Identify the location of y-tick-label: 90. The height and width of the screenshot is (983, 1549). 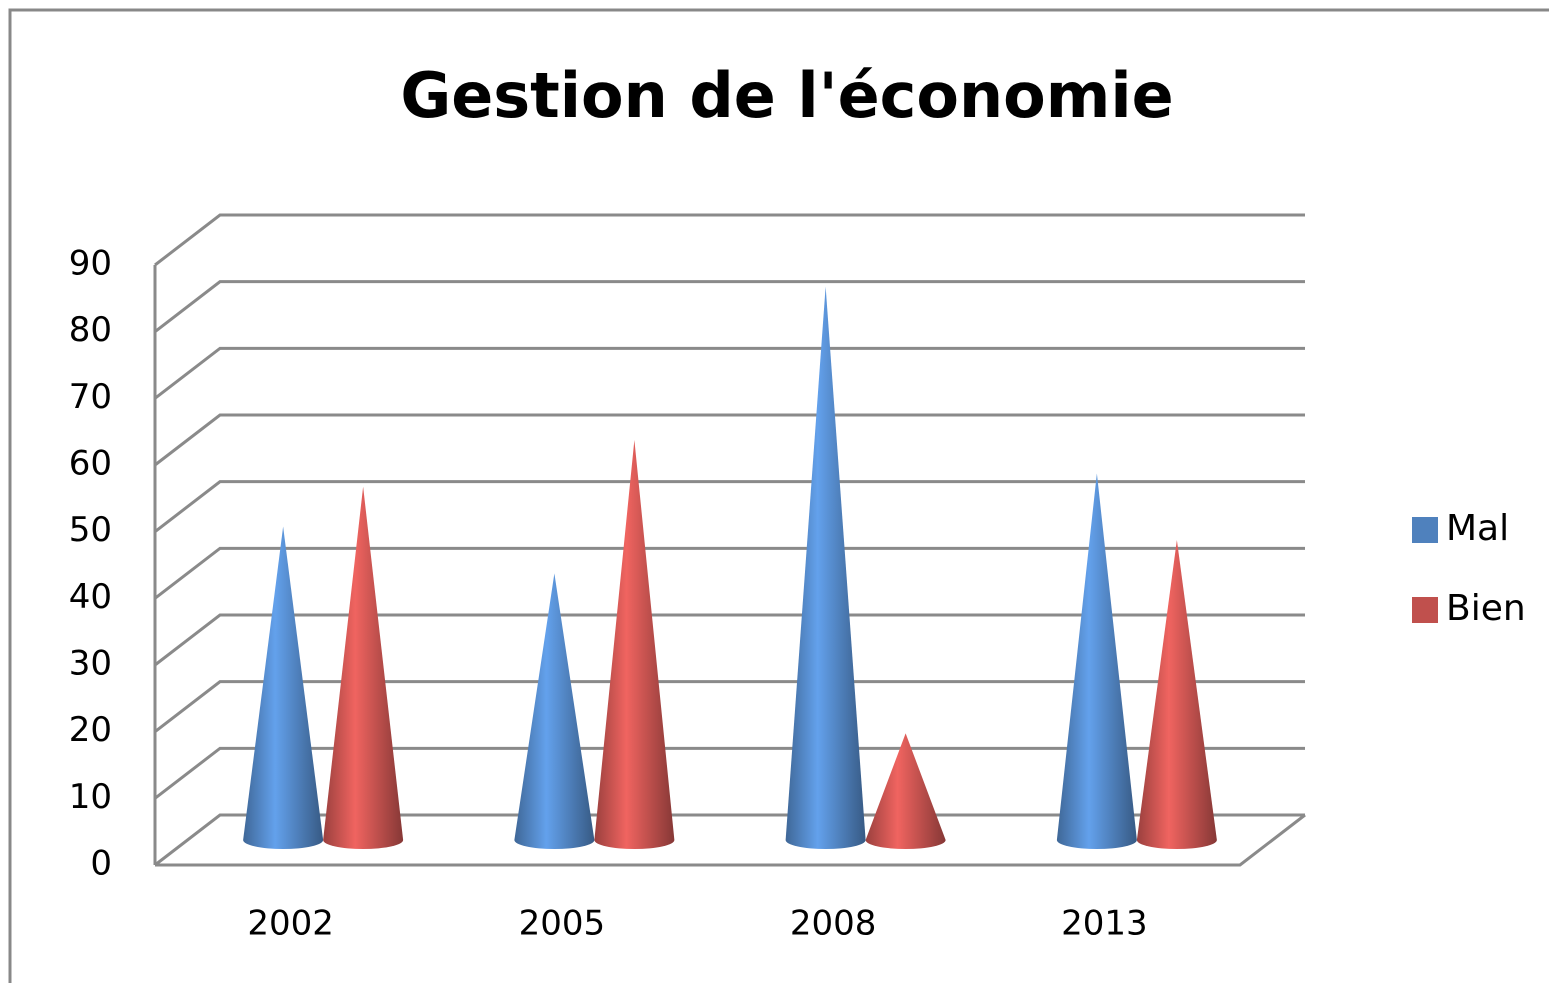
(90, 264).